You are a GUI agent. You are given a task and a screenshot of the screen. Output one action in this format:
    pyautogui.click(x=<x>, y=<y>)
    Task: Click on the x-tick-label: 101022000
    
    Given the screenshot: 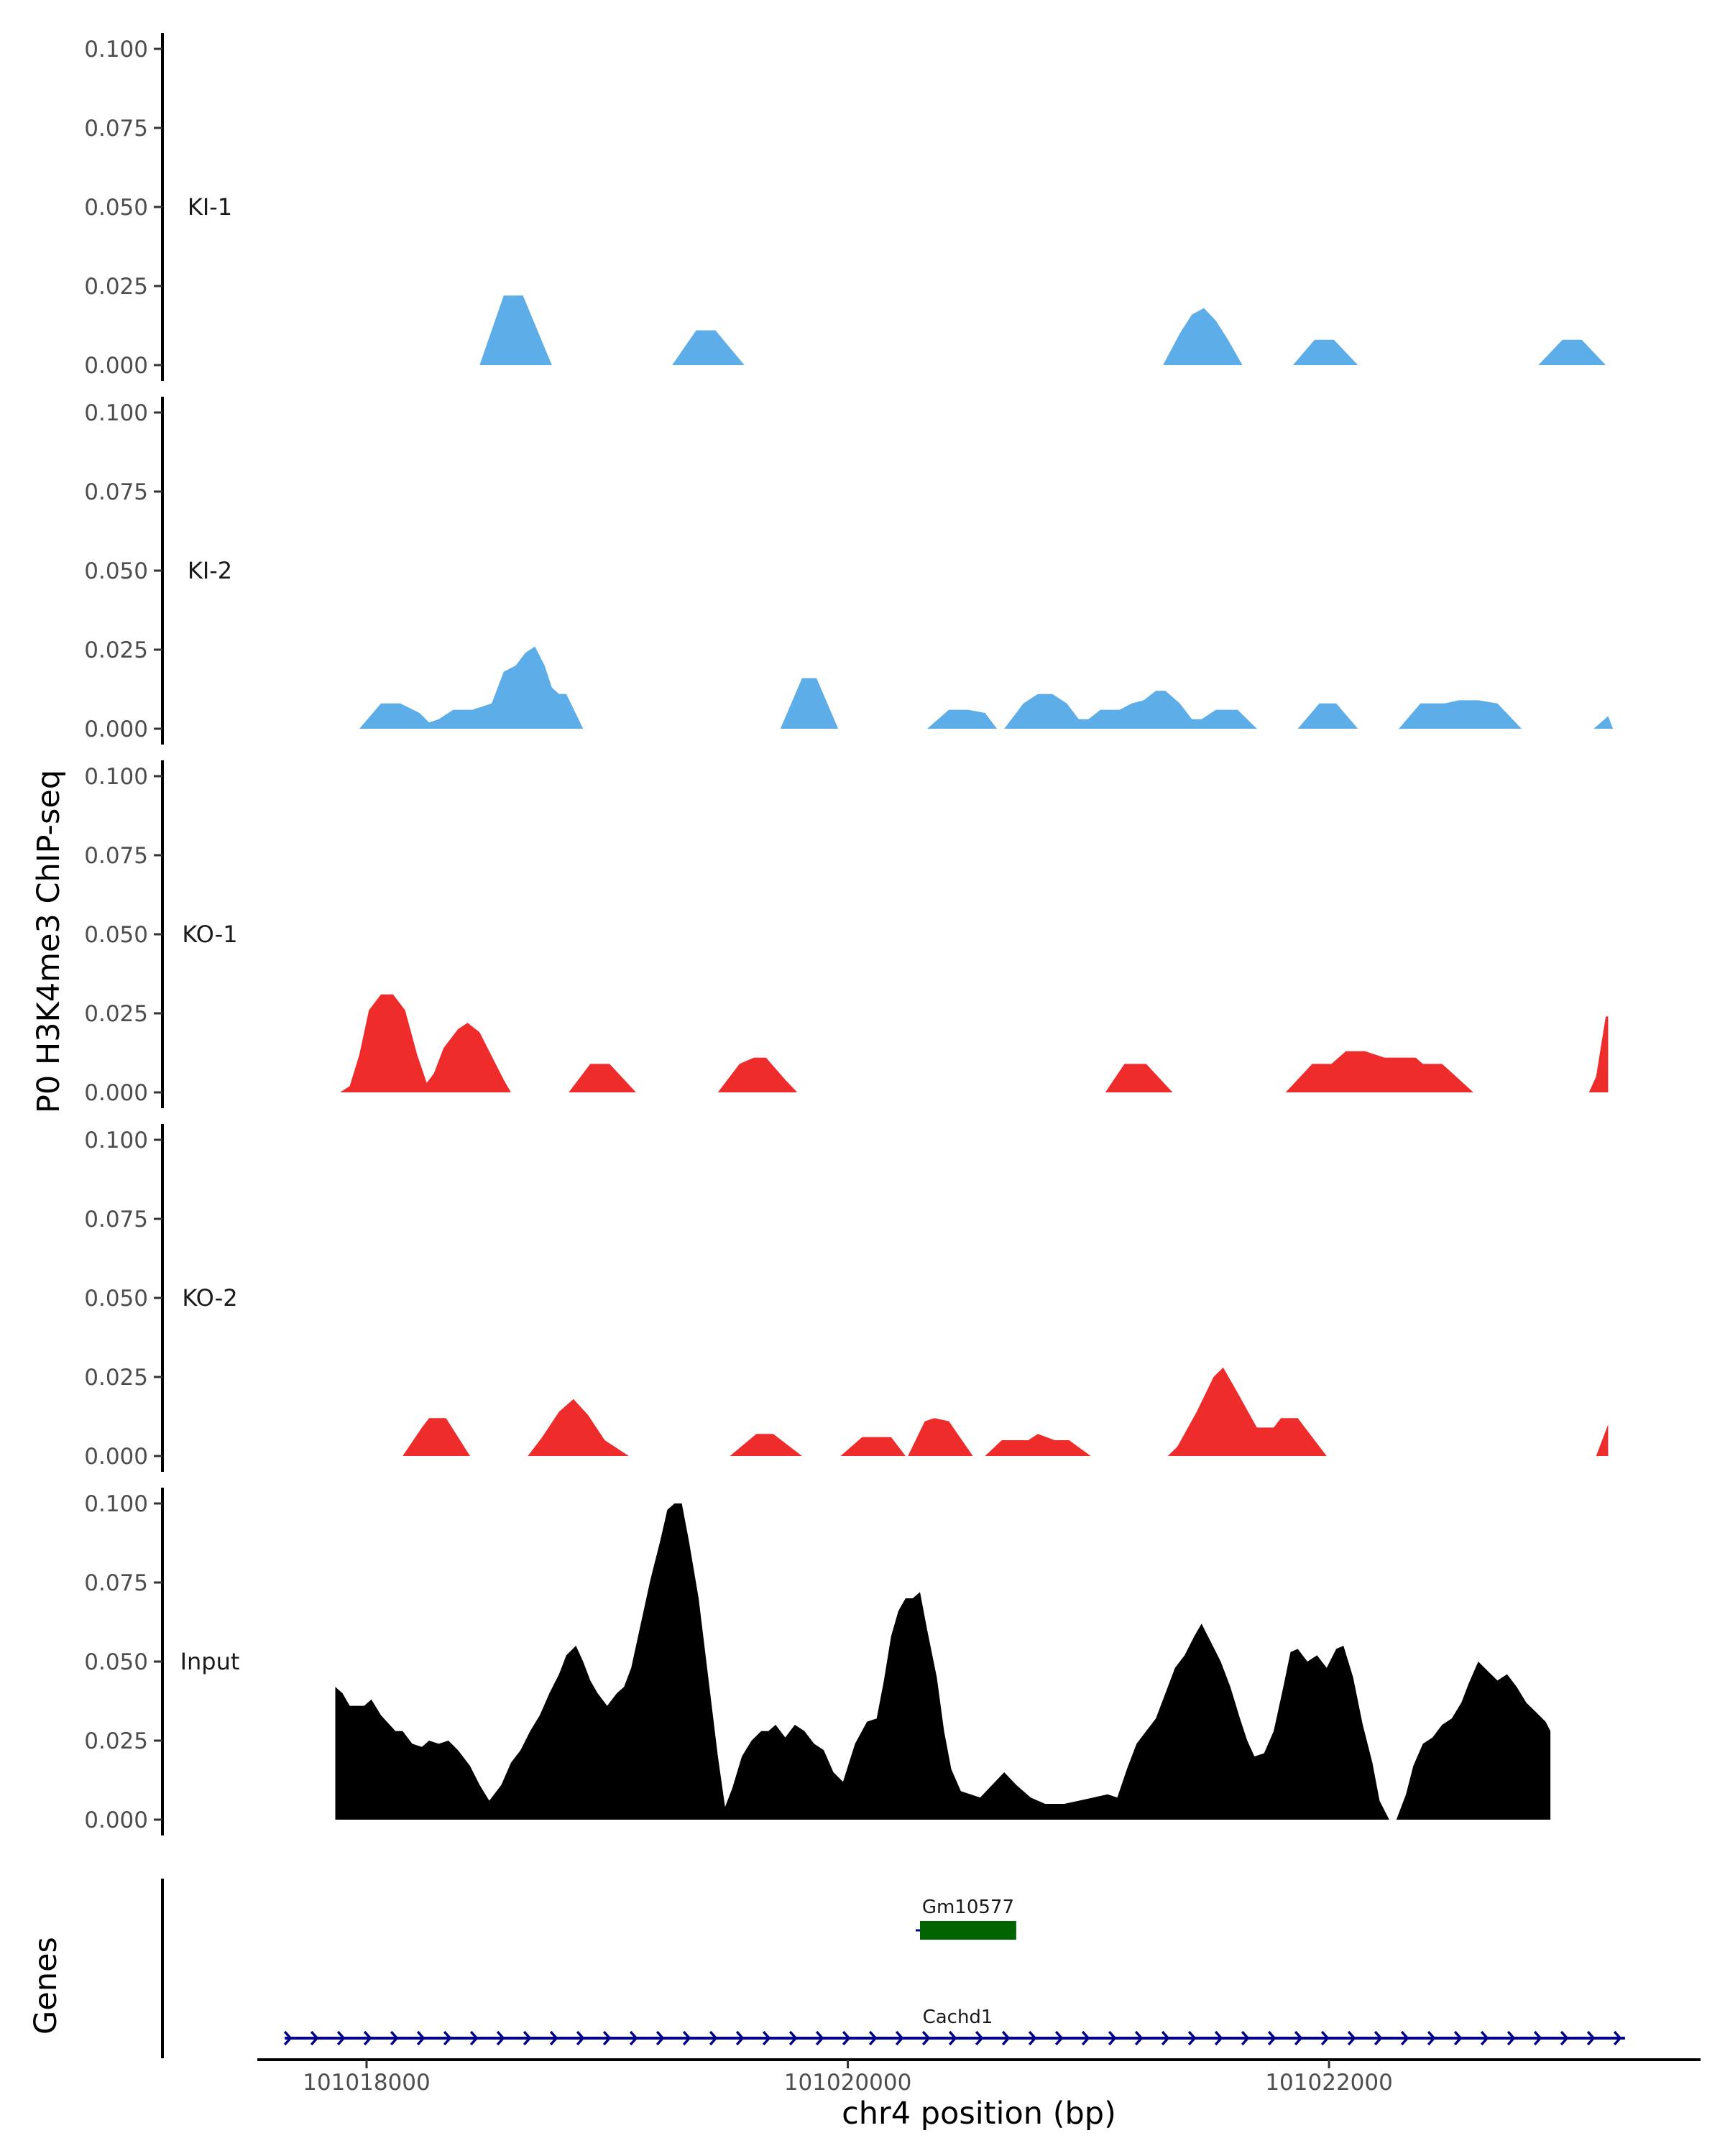 What is the action you would take?
    pyautogui.click(x=1329, y=2083)
    